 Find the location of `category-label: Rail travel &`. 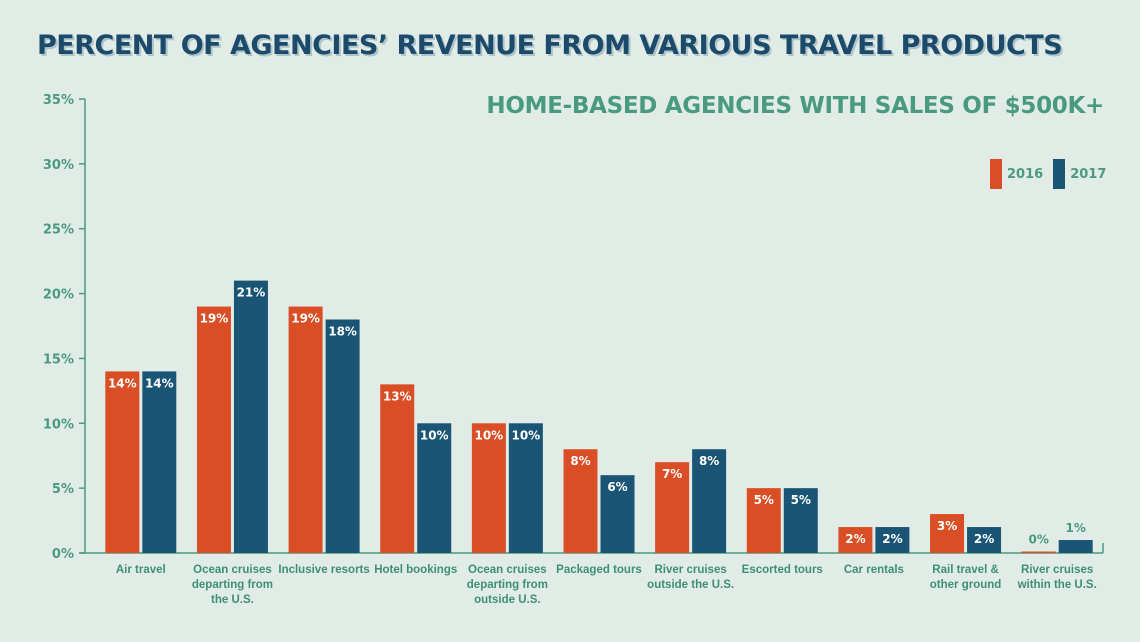

category-label: Rail travel & is located at coordinates (965, 570).